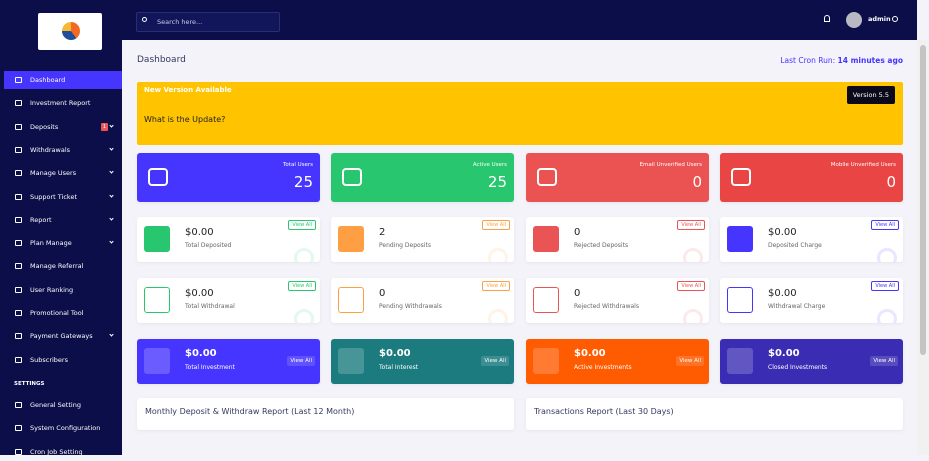  I want to click on widget-value: 0, so click(577, 293).